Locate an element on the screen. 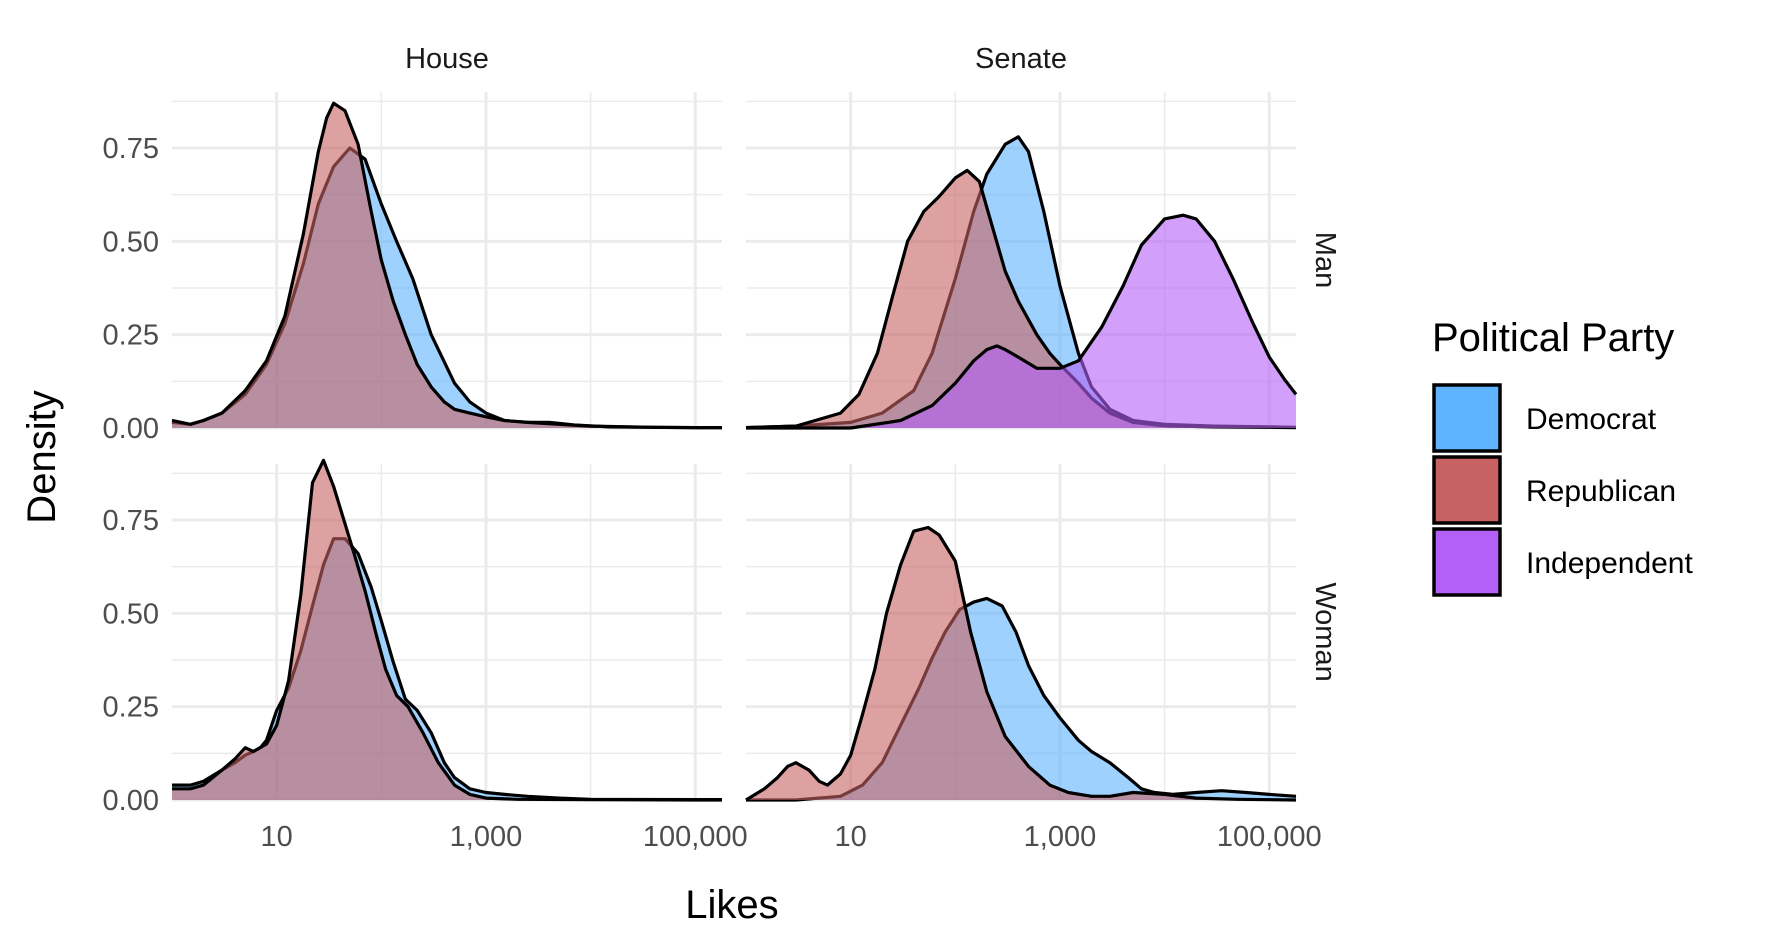 The width and height of the screenshot is (1771, 944). panel-senate-woman: 10 1,000 100,000 is located at coordinates (1033, 658).